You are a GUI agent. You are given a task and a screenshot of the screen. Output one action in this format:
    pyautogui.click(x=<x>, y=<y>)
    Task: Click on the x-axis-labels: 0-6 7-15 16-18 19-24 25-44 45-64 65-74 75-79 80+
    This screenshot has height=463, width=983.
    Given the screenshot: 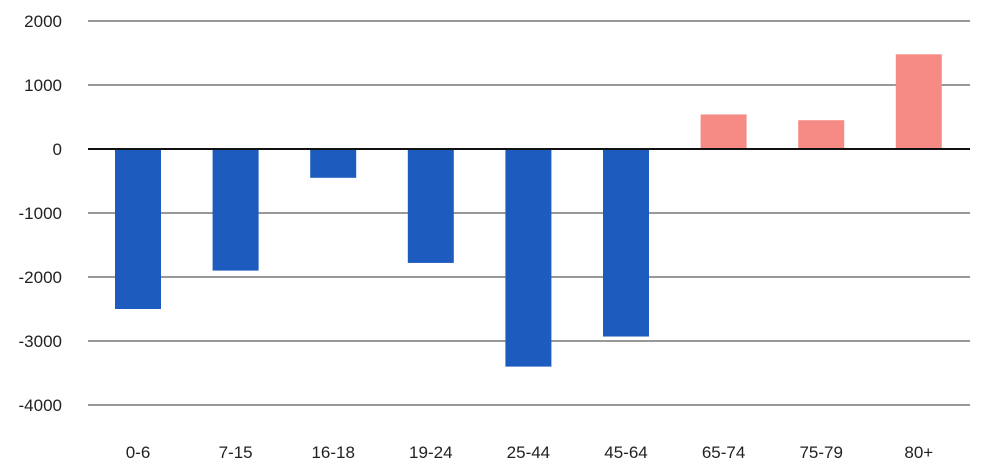 What is the action you would take?
    pyautogui.click(x=530, y=452)
    